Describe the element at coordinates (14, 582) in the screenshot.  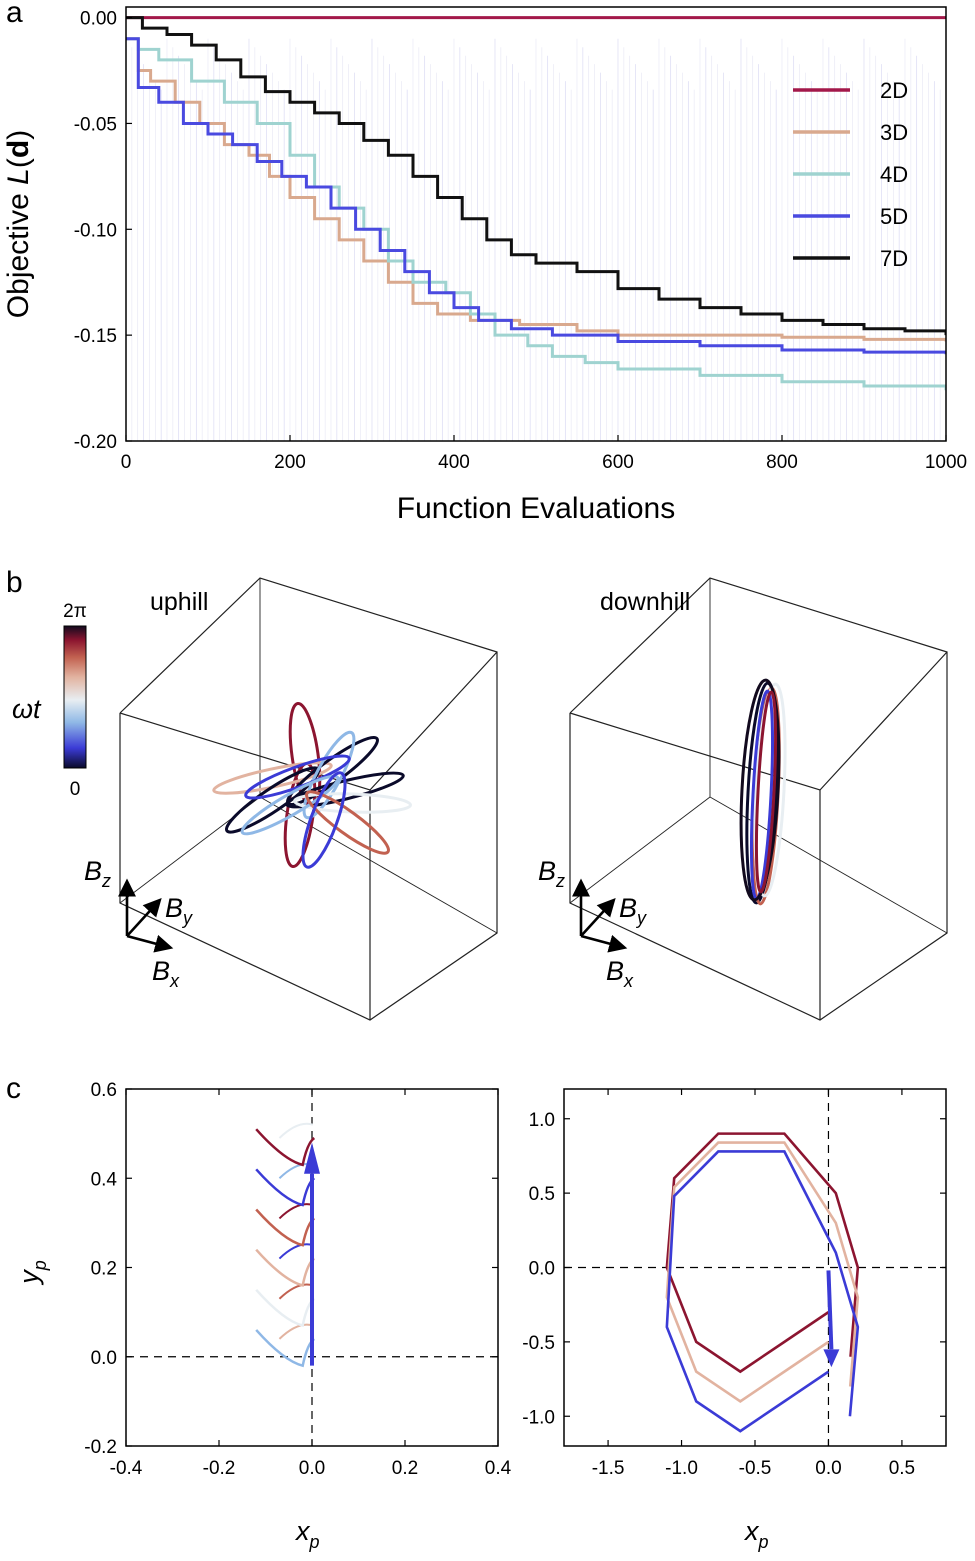
I see `panel-label-b: b` at that location.